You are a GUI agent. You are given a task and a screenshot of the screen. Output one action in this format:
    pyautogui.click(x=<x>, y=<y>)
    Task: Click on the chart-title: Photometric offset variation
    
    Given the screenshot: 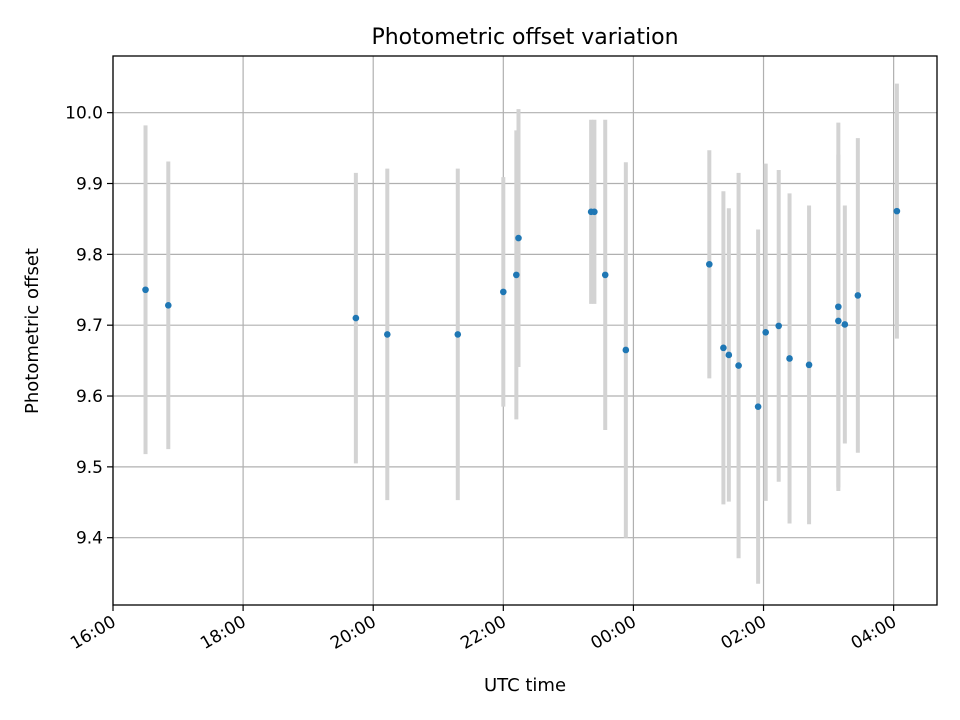 What is the action you would take?
    pyautogui.click(x=524, y=37)
    